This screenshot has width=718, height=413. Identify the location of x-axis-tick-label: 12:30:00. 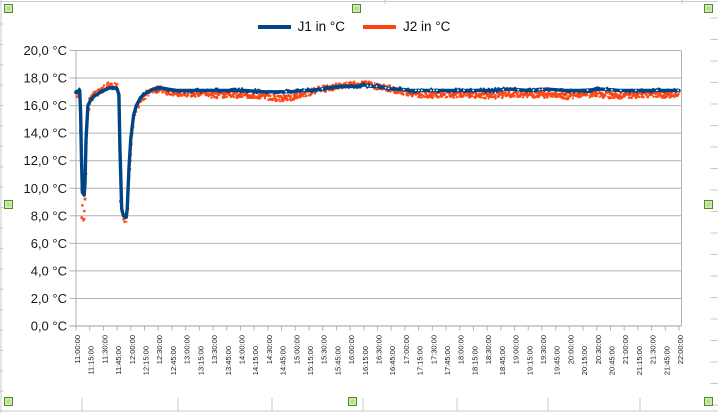
(159, 349).